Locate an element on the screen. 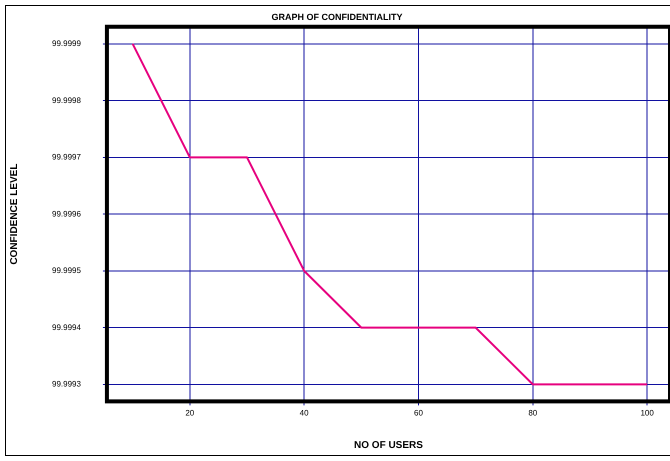  y-tick-label: 99.9994 is located at coordinates (67, 327).